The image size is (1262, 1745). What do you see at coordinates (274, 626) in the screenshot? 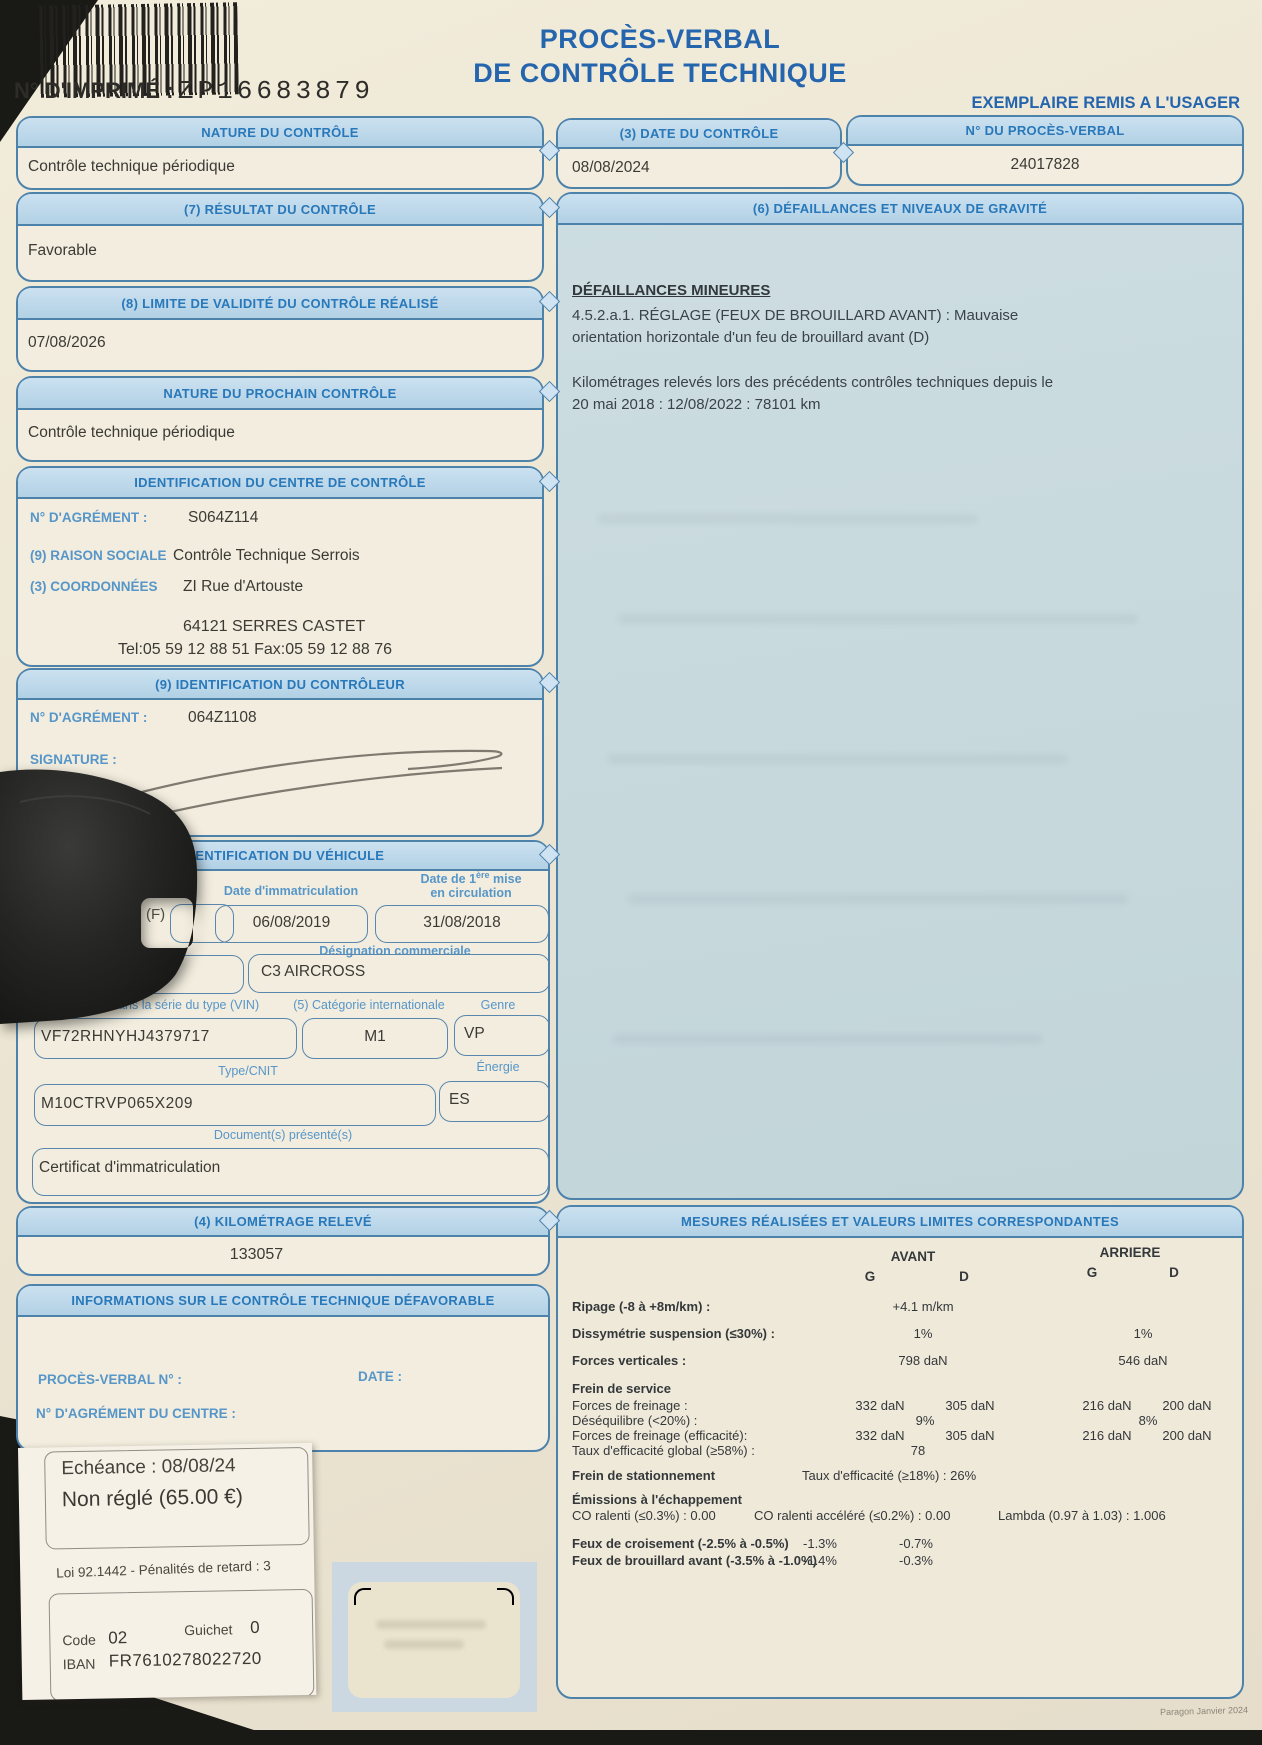
I see `centre-ville: 64121 SERRES CASTET` at bounding box center [274, 626].